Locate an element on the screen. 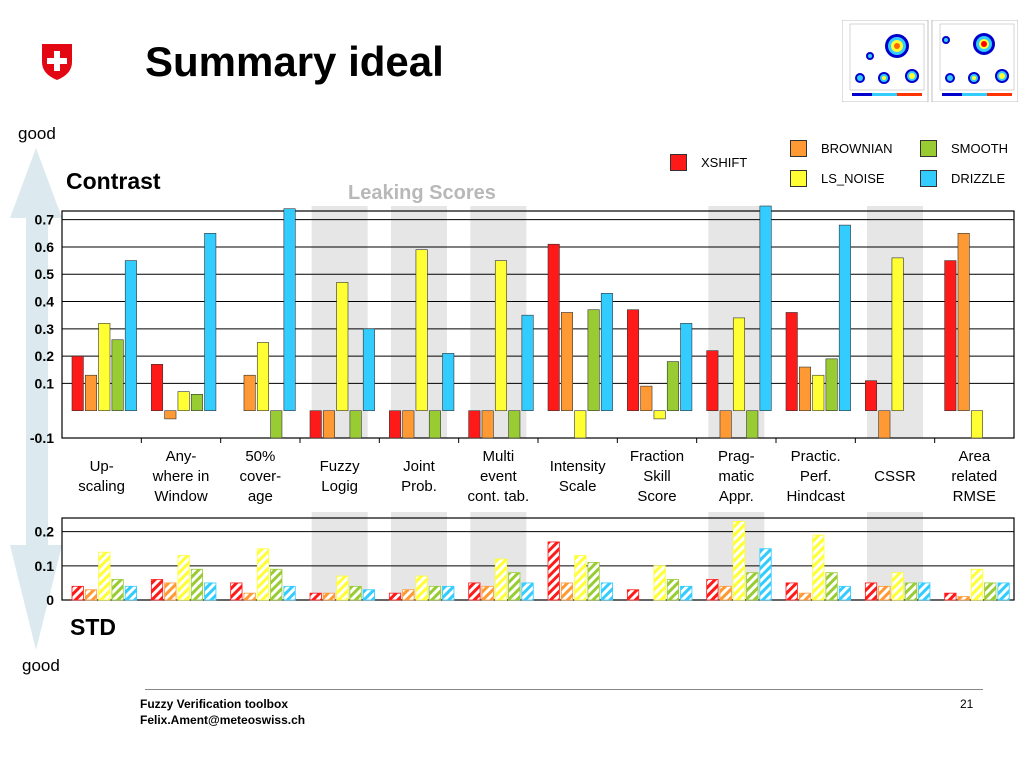 This screenshot has height=768, width=1024. category-label: CSSR is located at coordinates (895, 476).